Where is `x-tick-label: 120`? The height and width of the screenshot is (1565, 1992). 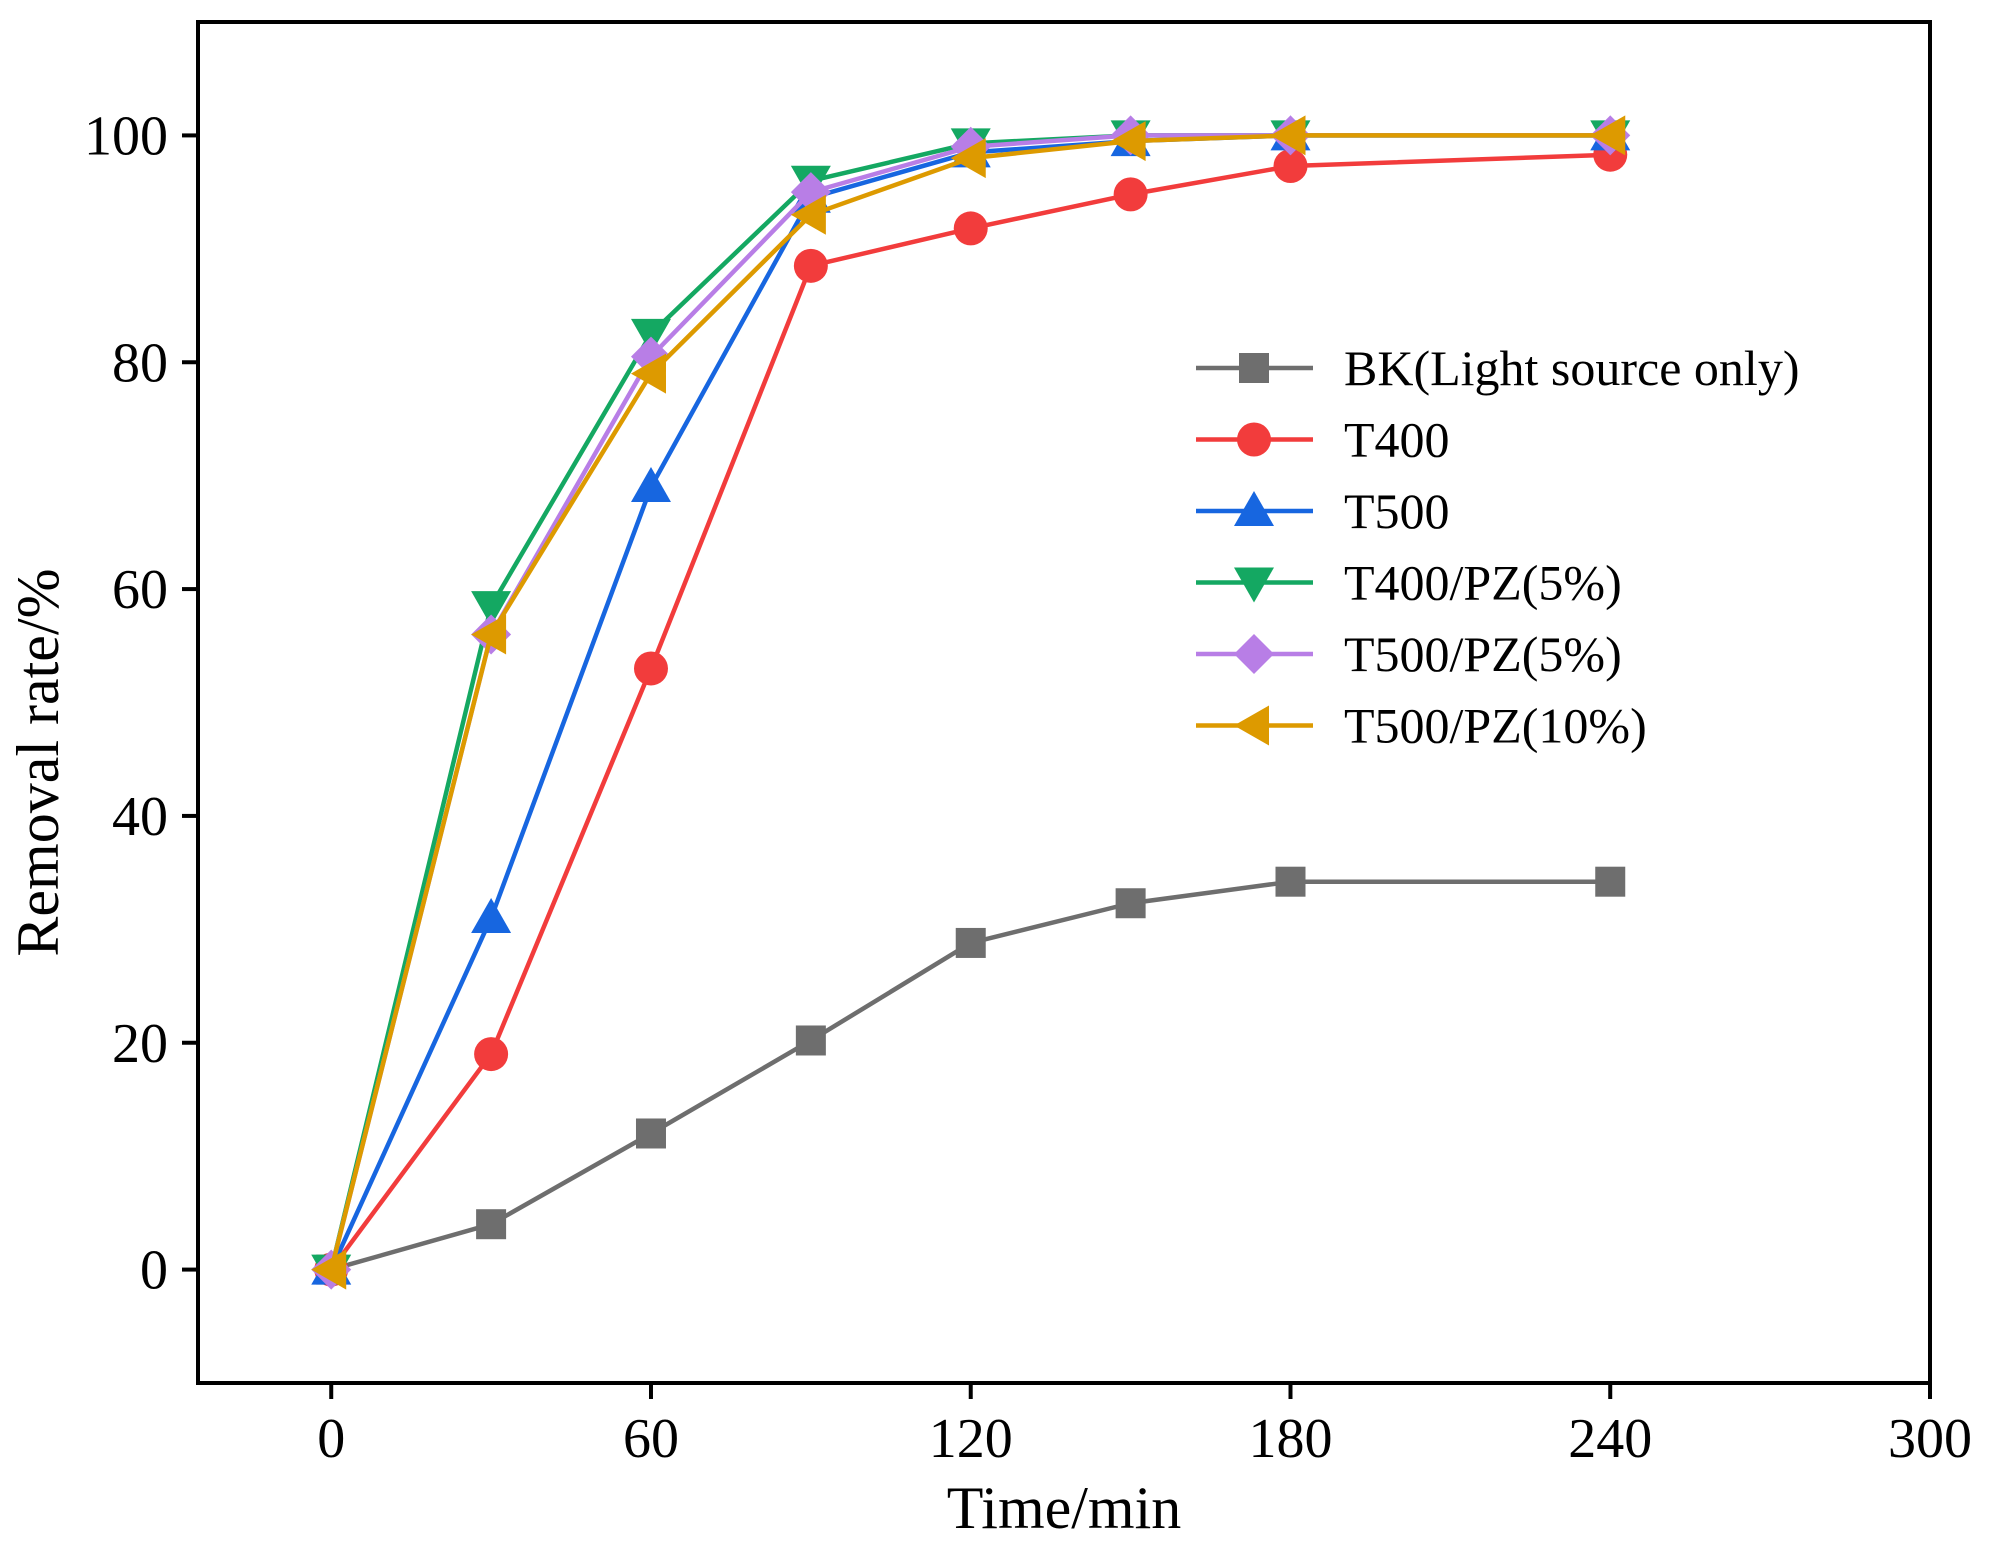
x-tick-label: 120 is located at coordinates (971, 1439).